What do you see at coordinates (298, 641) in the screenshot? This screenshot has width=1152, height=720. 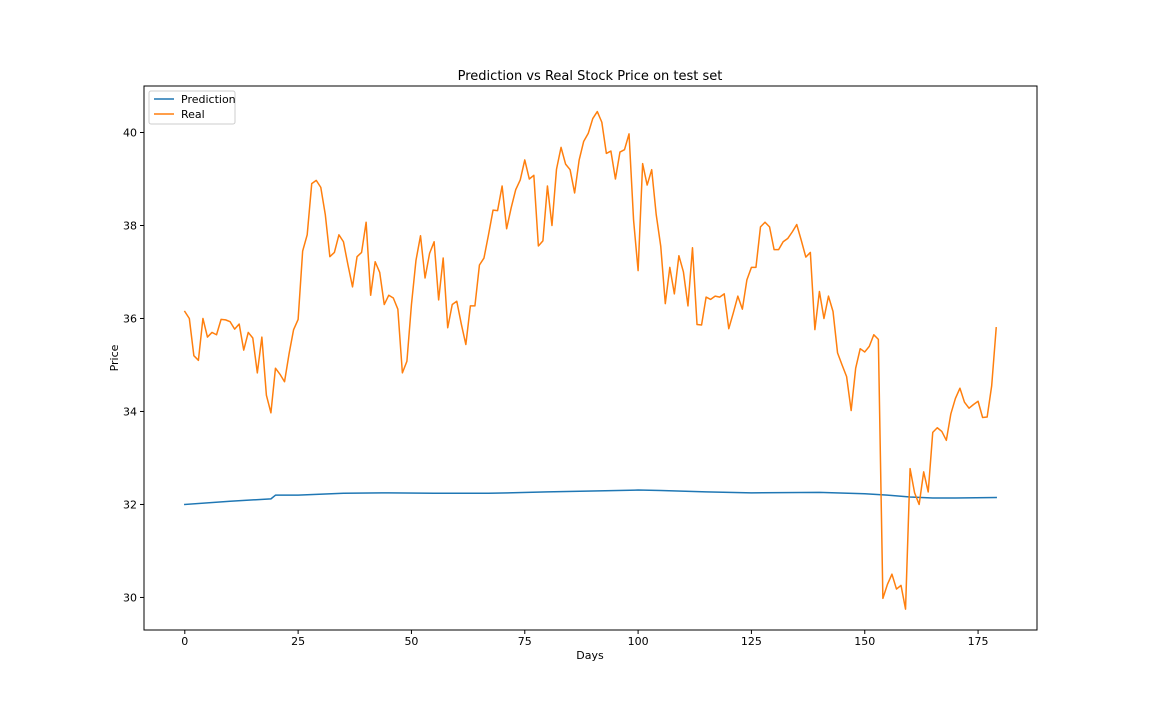 I see `x-tick-label: 25` at bounding box center [298, 641].